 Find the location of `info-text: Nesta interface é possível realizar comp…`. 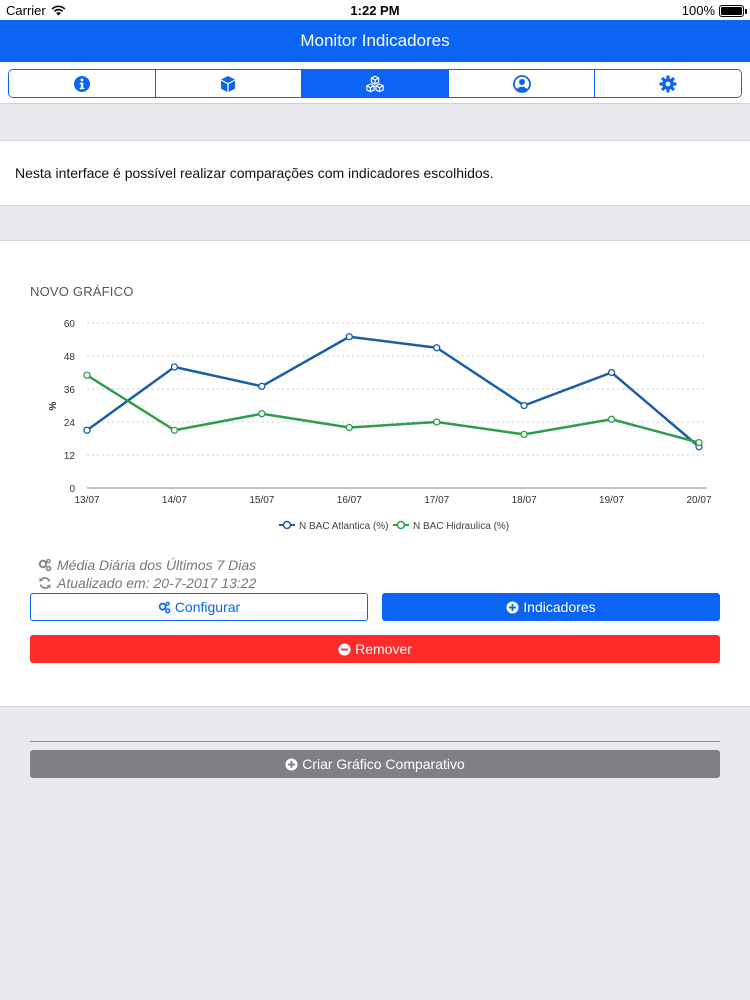

info-text: Nesta interface é possível realizar comp… is located at coordinates (254, 173).